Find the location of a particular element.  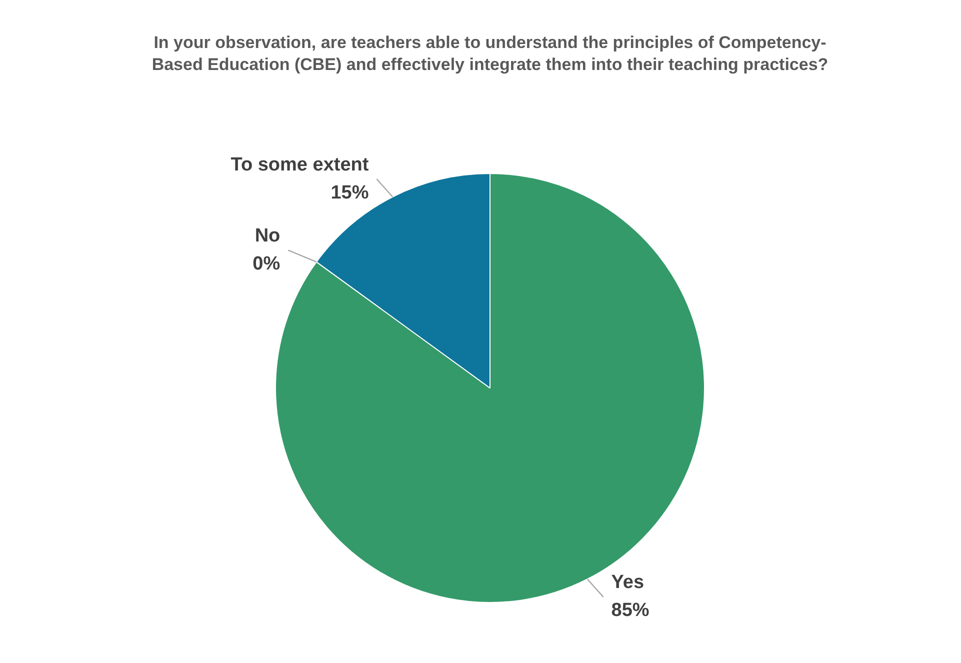

slice-label: Yes is located at coordinates (627, 583).